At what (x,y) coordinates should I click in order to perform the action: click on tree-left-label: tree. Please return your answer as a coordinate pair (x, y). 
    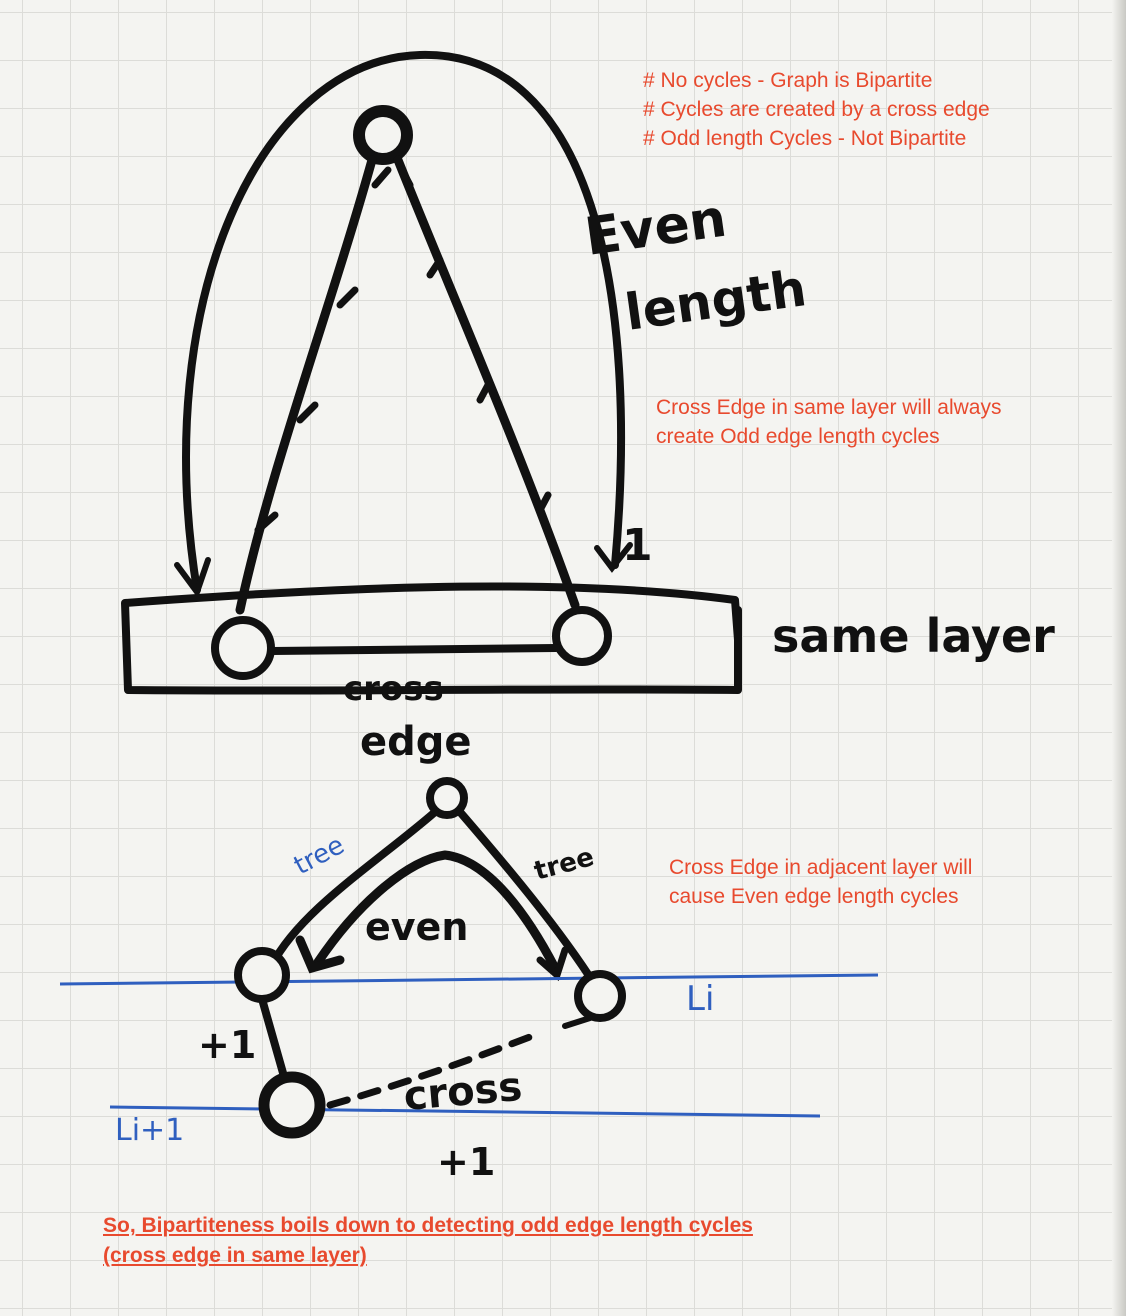
    Looking at the image, I should click on (319, 855).